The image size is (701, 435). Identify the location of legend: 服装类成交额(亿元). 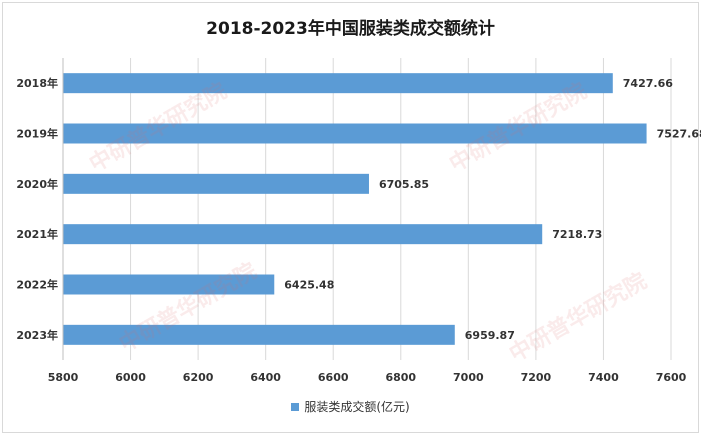
(350, 406).